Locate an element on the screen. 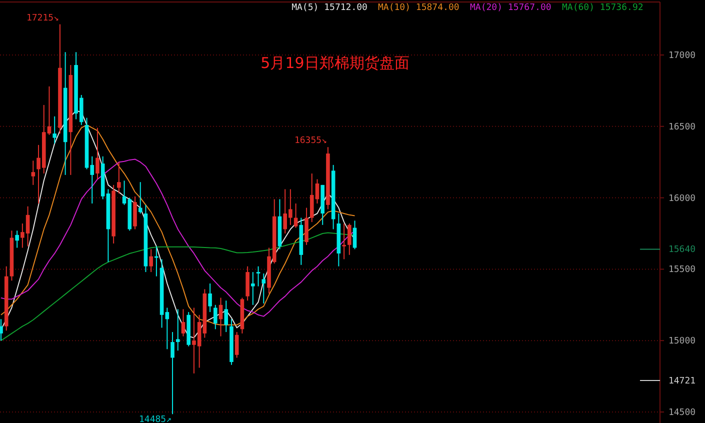  y-tick-label: 16500 is located at coordinates (682, 127).